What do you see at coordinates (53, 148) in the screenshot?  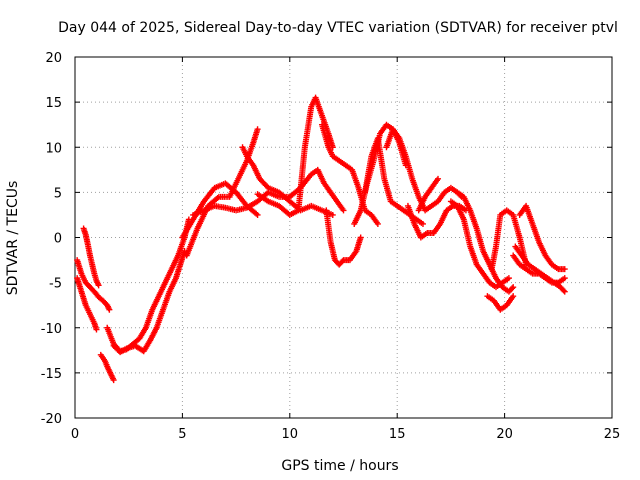 I see `y-tick-label: 10` at bounding box center [53, 148].